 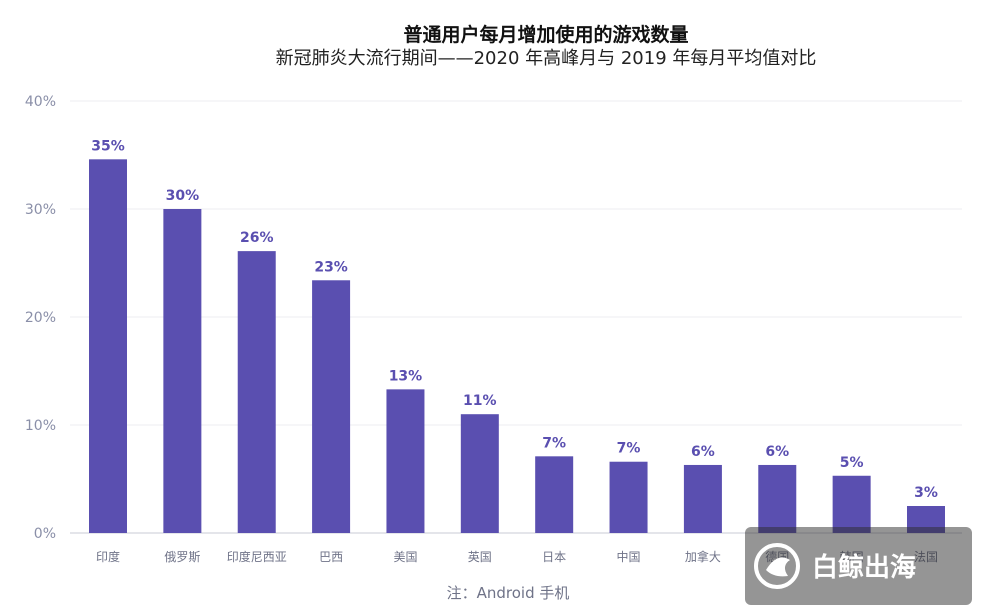 What do you see at coordinates (182, 557) in the screenshot?
I see `x-tick-label: 俄罗斯` at bounding box center [182, 557].